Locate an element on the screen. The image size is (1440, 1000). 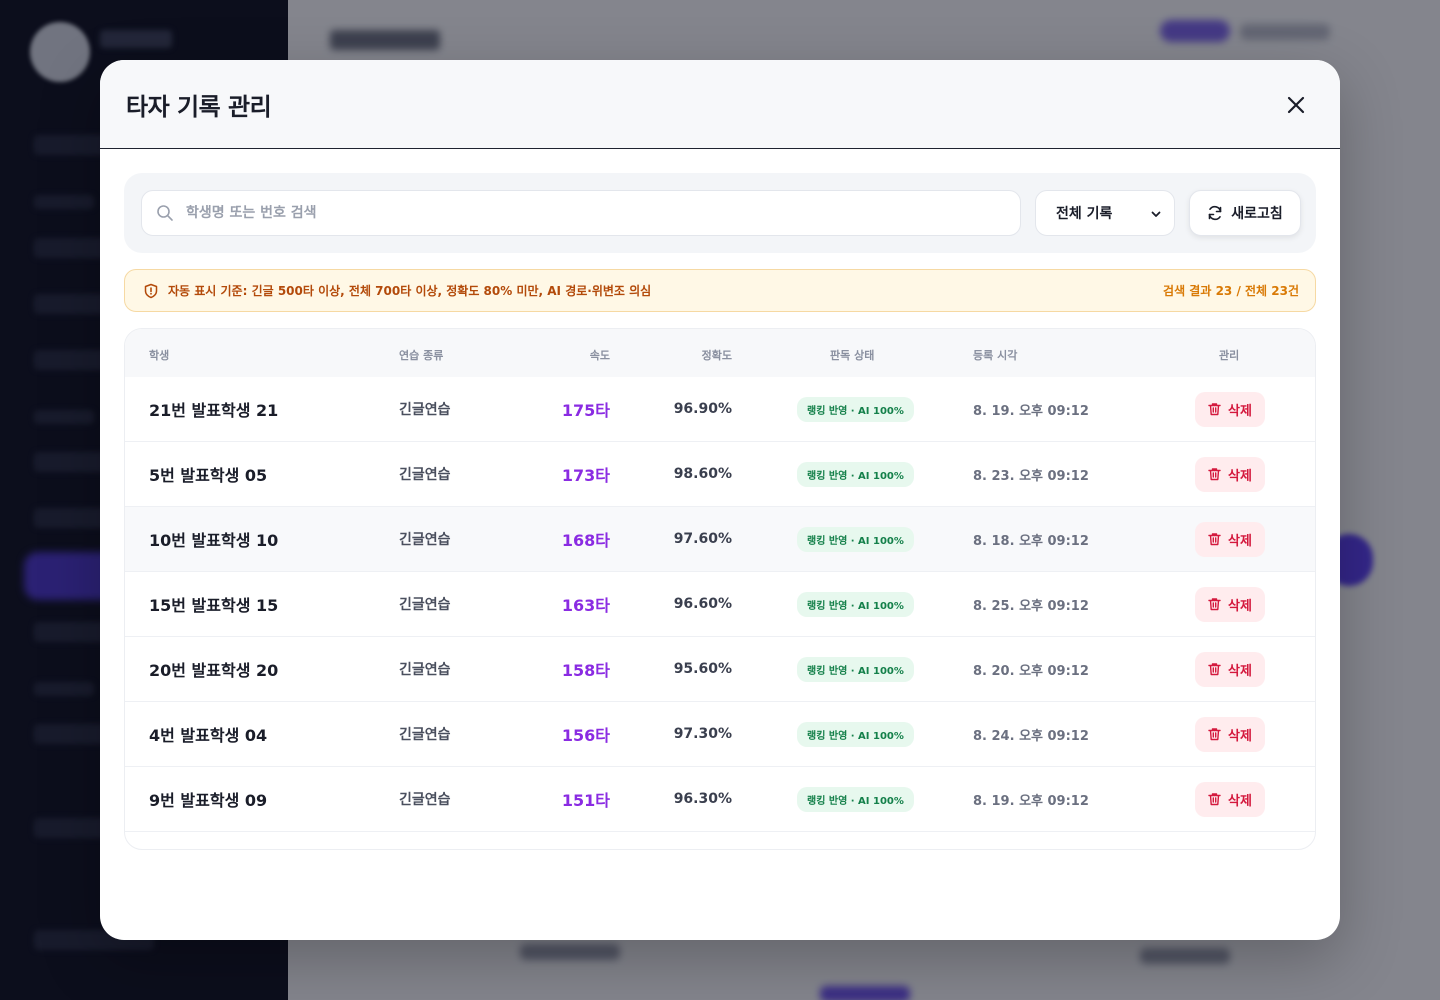
filter-selected-label: 전체 기록 is located at coordinates (1084, 214).